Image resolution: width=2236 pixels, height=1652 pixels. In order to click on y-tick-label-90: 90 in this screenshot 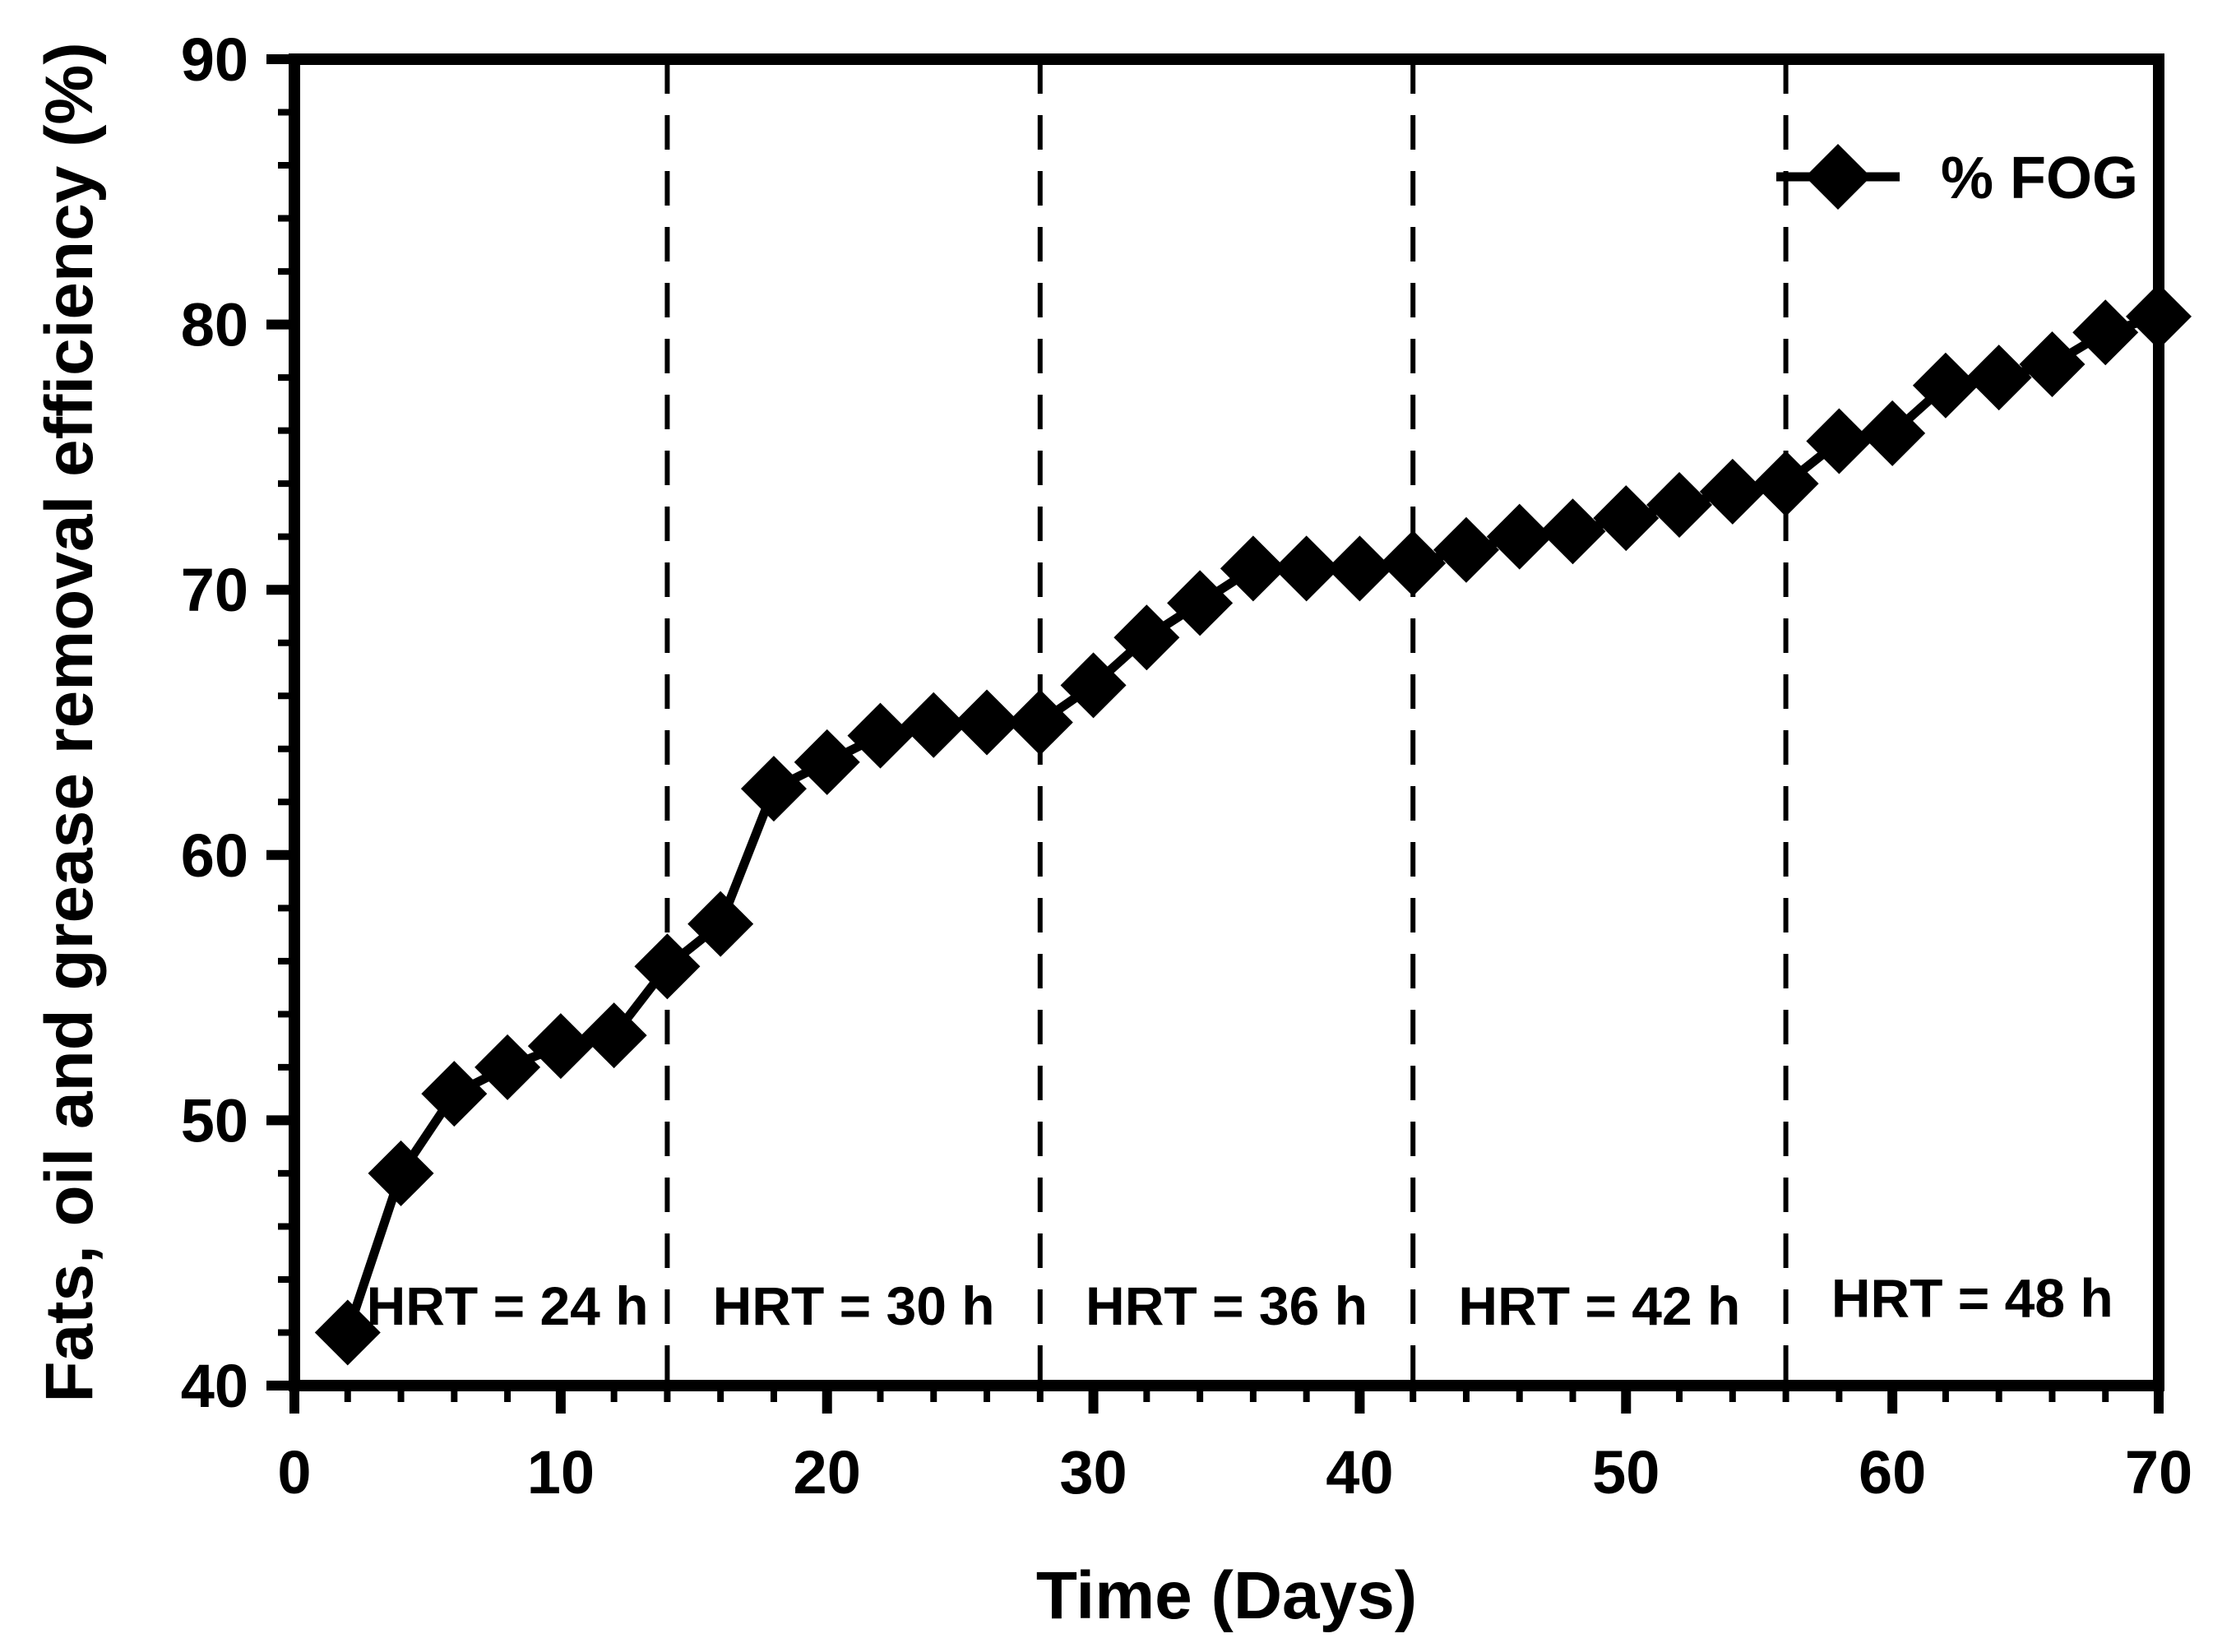, I will do `click(214, 60)`.